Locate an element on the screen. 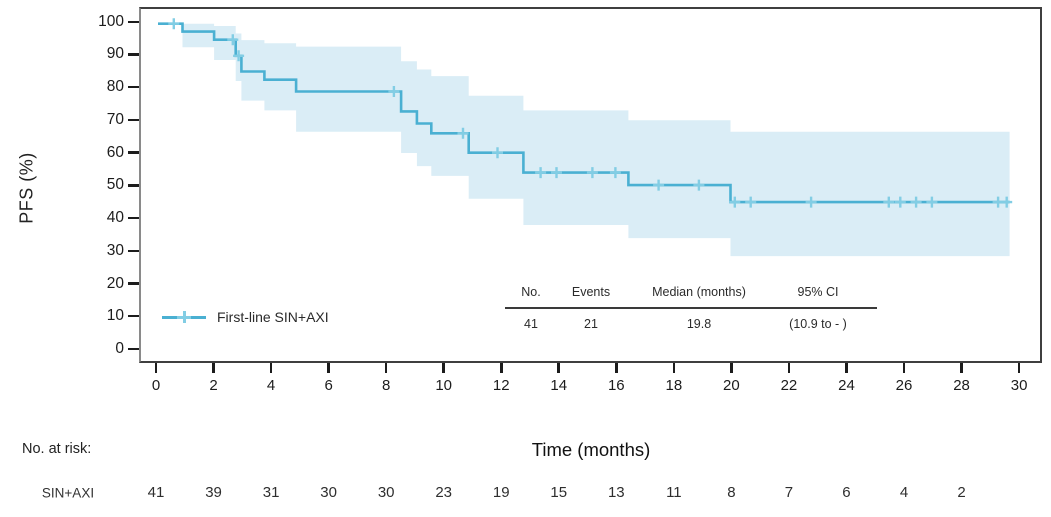  risk-count: 13 is located at coordinates (616, 492).